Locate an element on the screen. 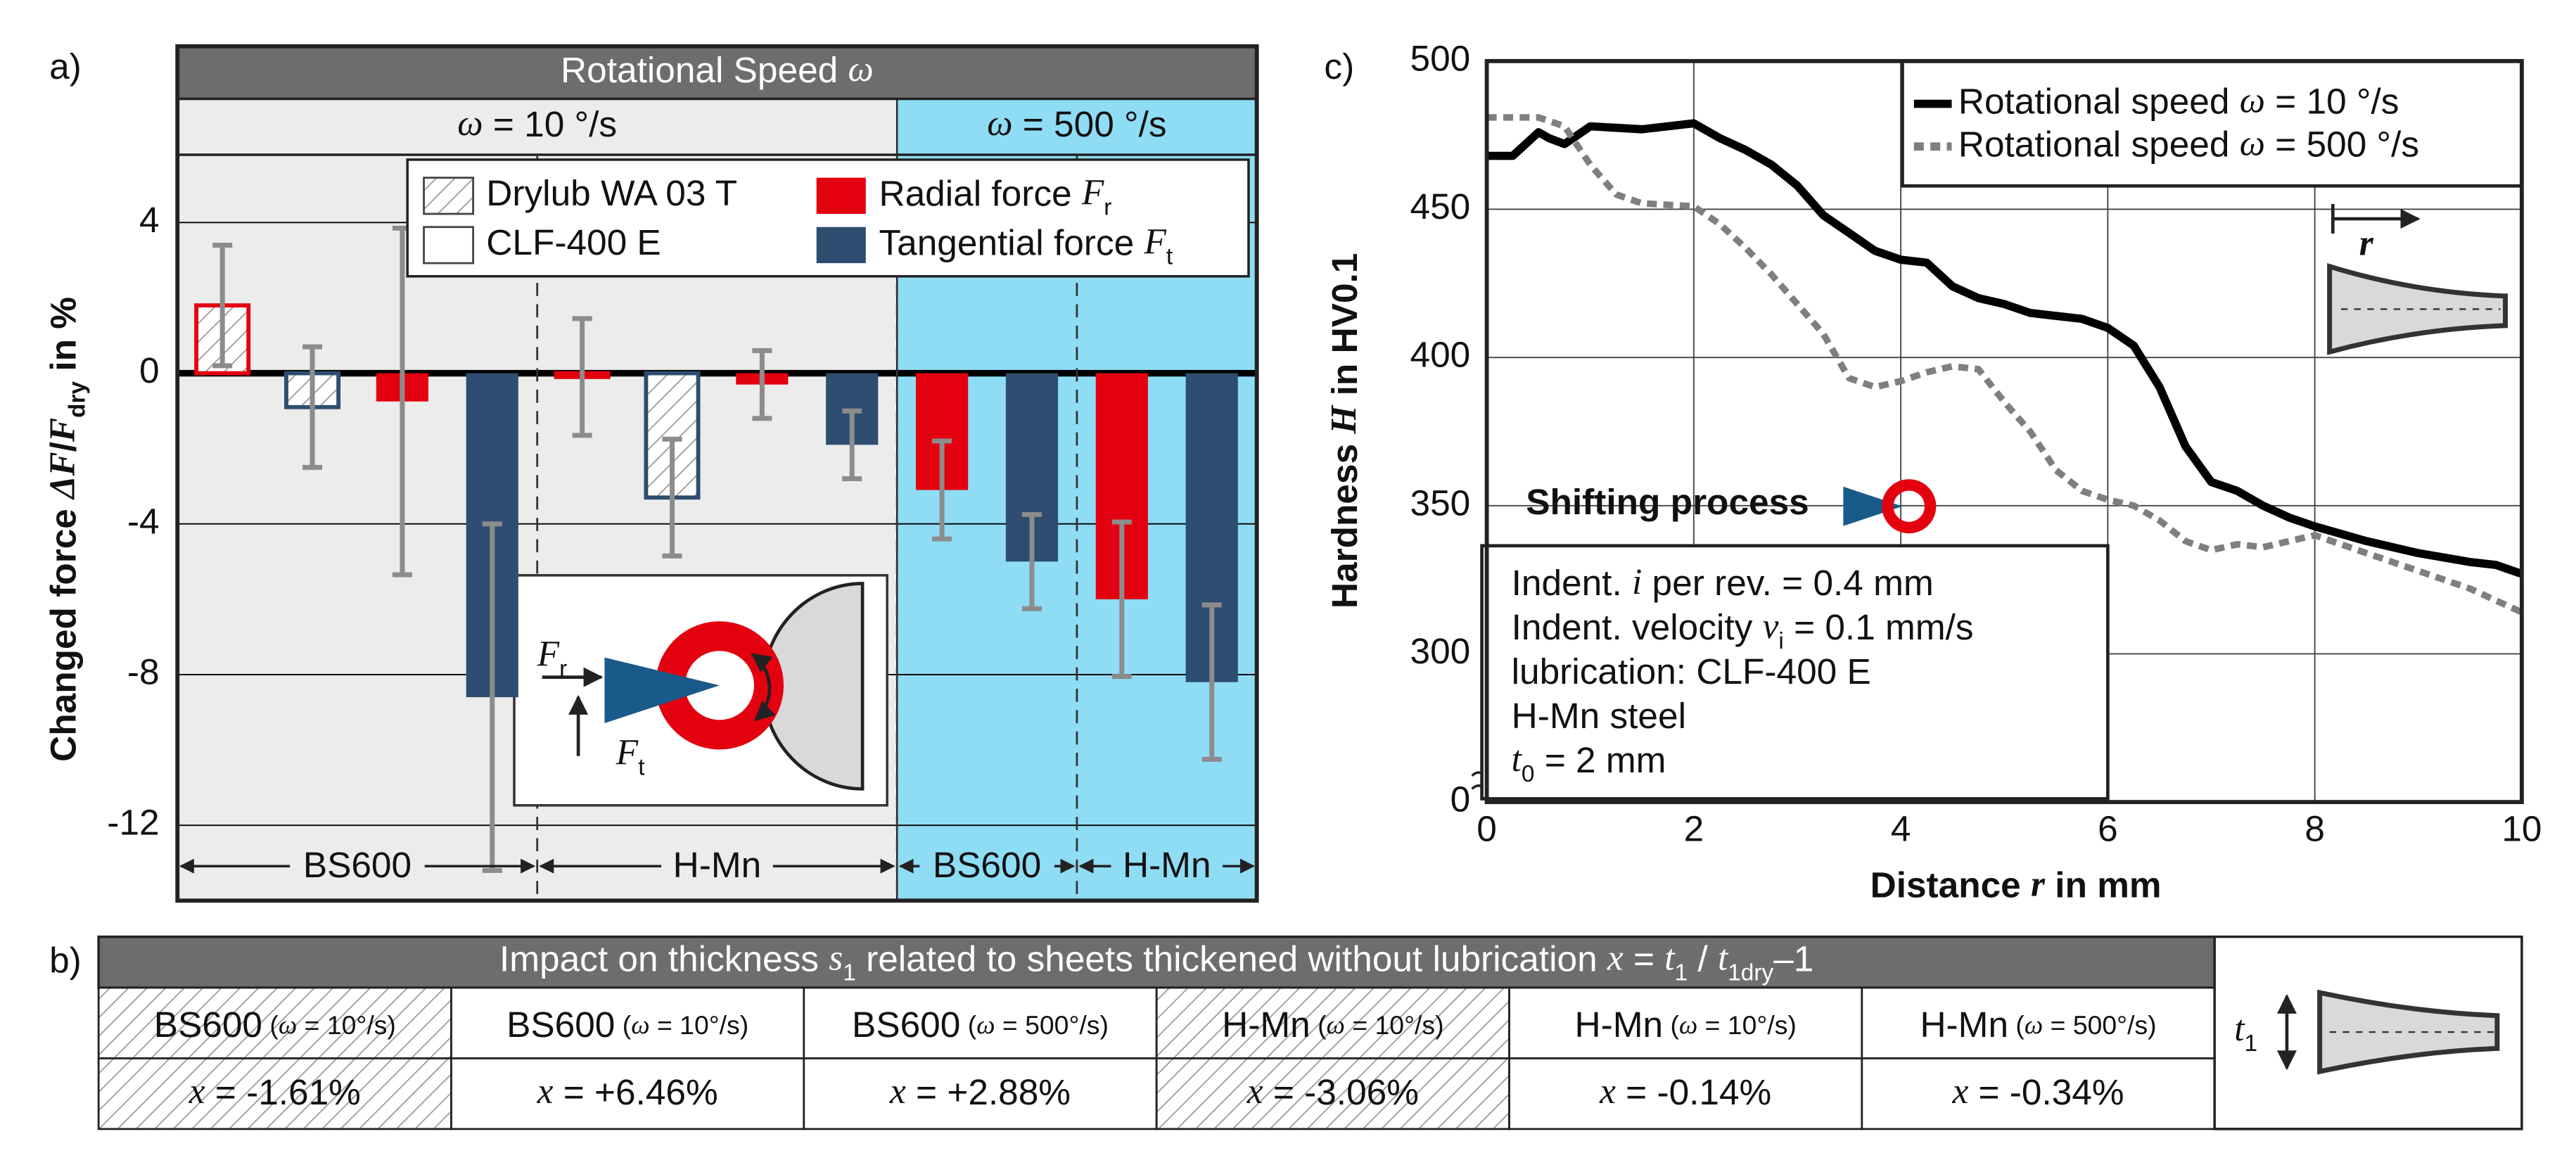  text-part: Rotational speed is located at coordinates (2099, 100).